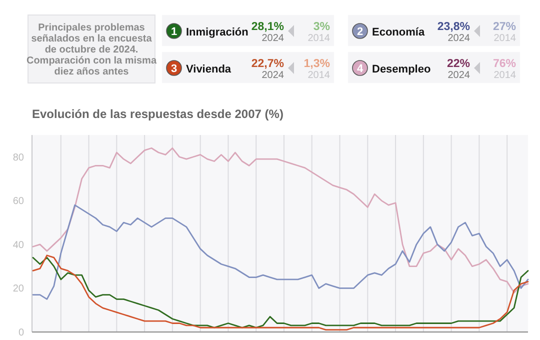  Describe the element at coordinates (504, 27) in the screenshot. I see `text: 27%` at that location.